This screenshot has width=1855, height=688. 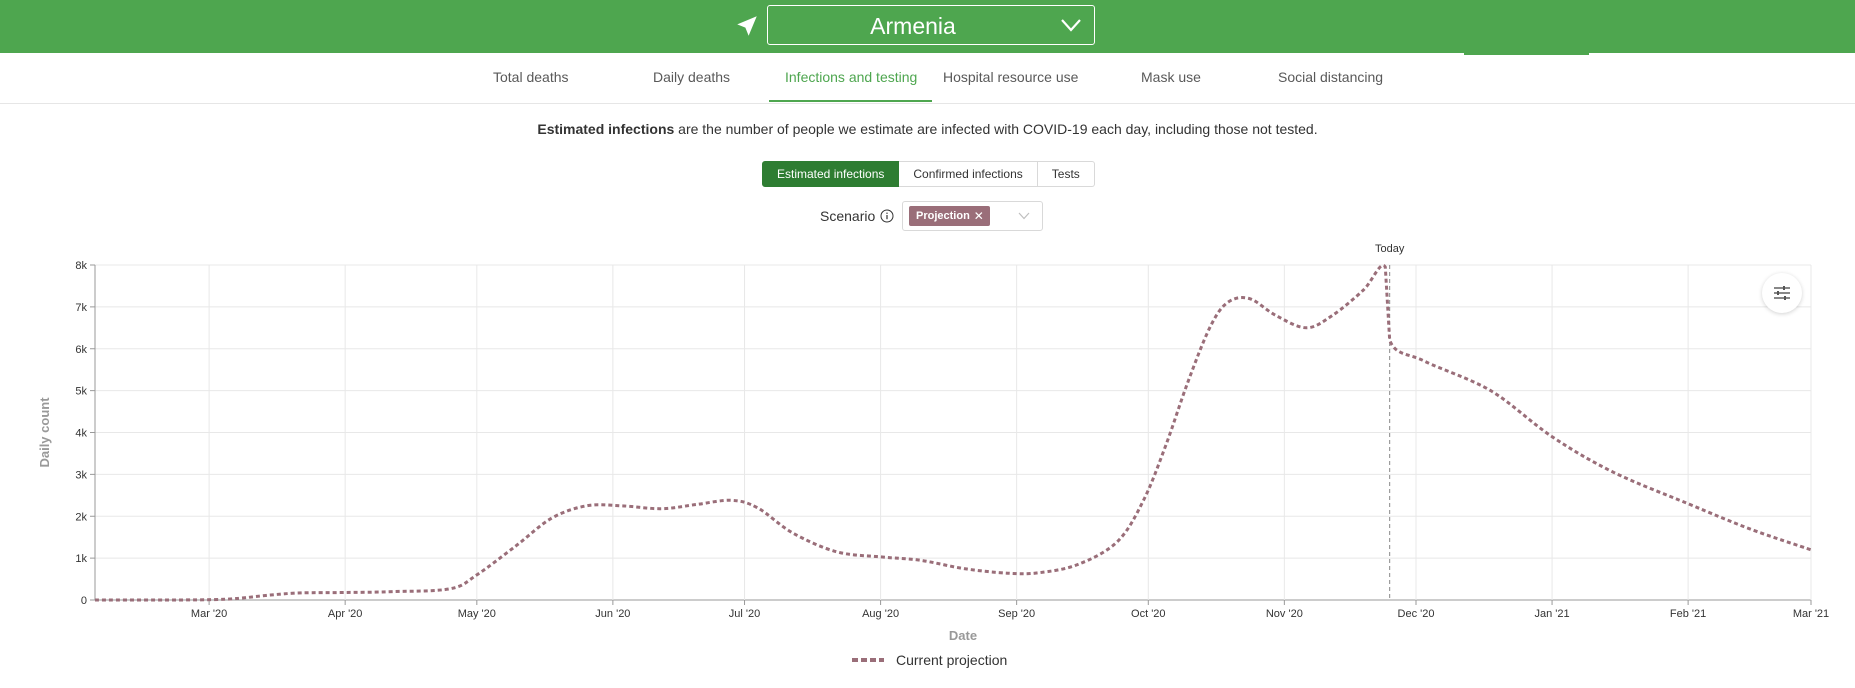 What do you see at coordinates (978, 216) in the screenshot?
I see `close-icon: ✕` at bounding box center [978, 216].